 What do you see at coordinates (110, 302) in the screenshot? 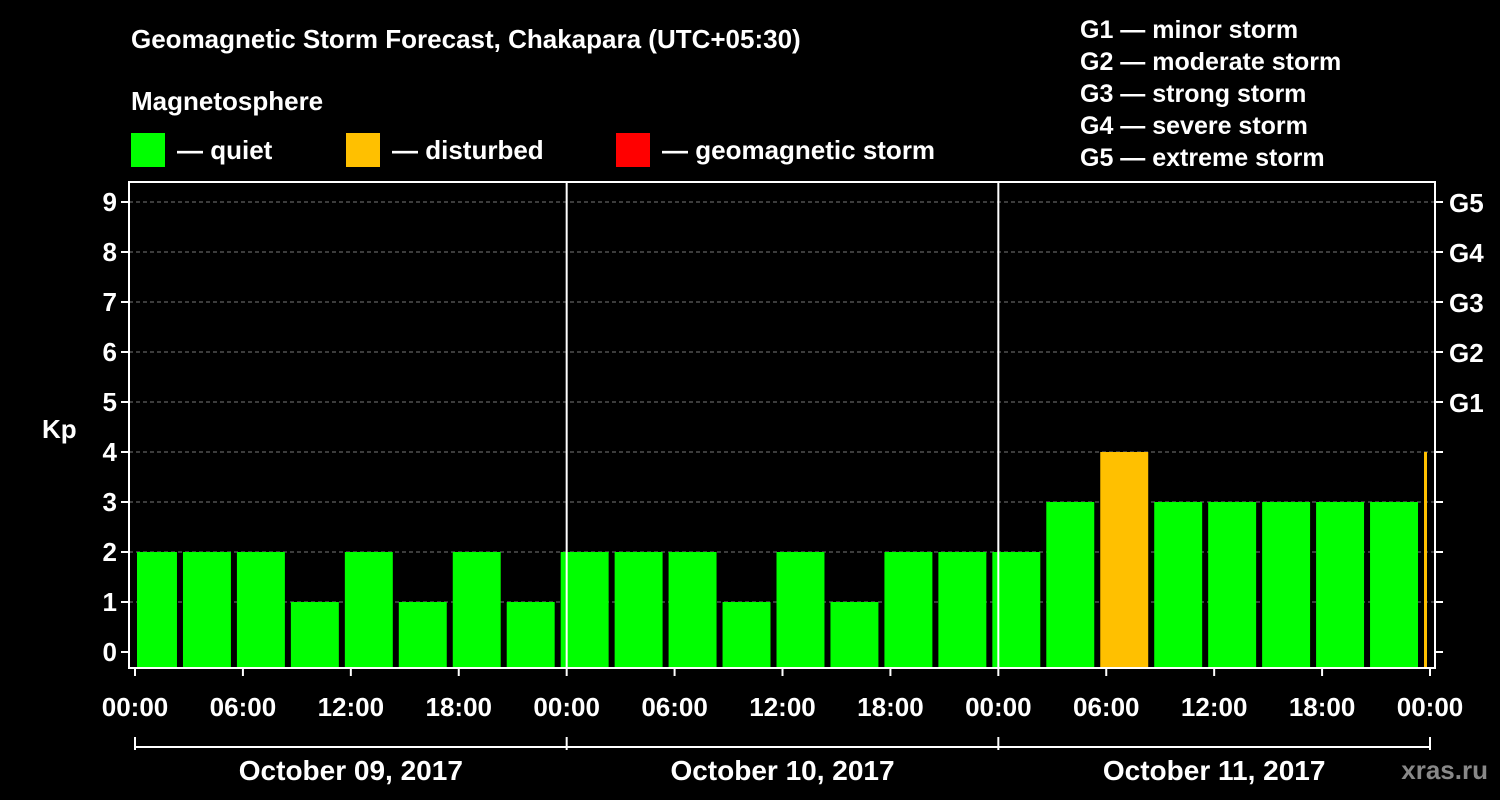
I see `y-tick-label: 7` at bounding box center [110, 302].